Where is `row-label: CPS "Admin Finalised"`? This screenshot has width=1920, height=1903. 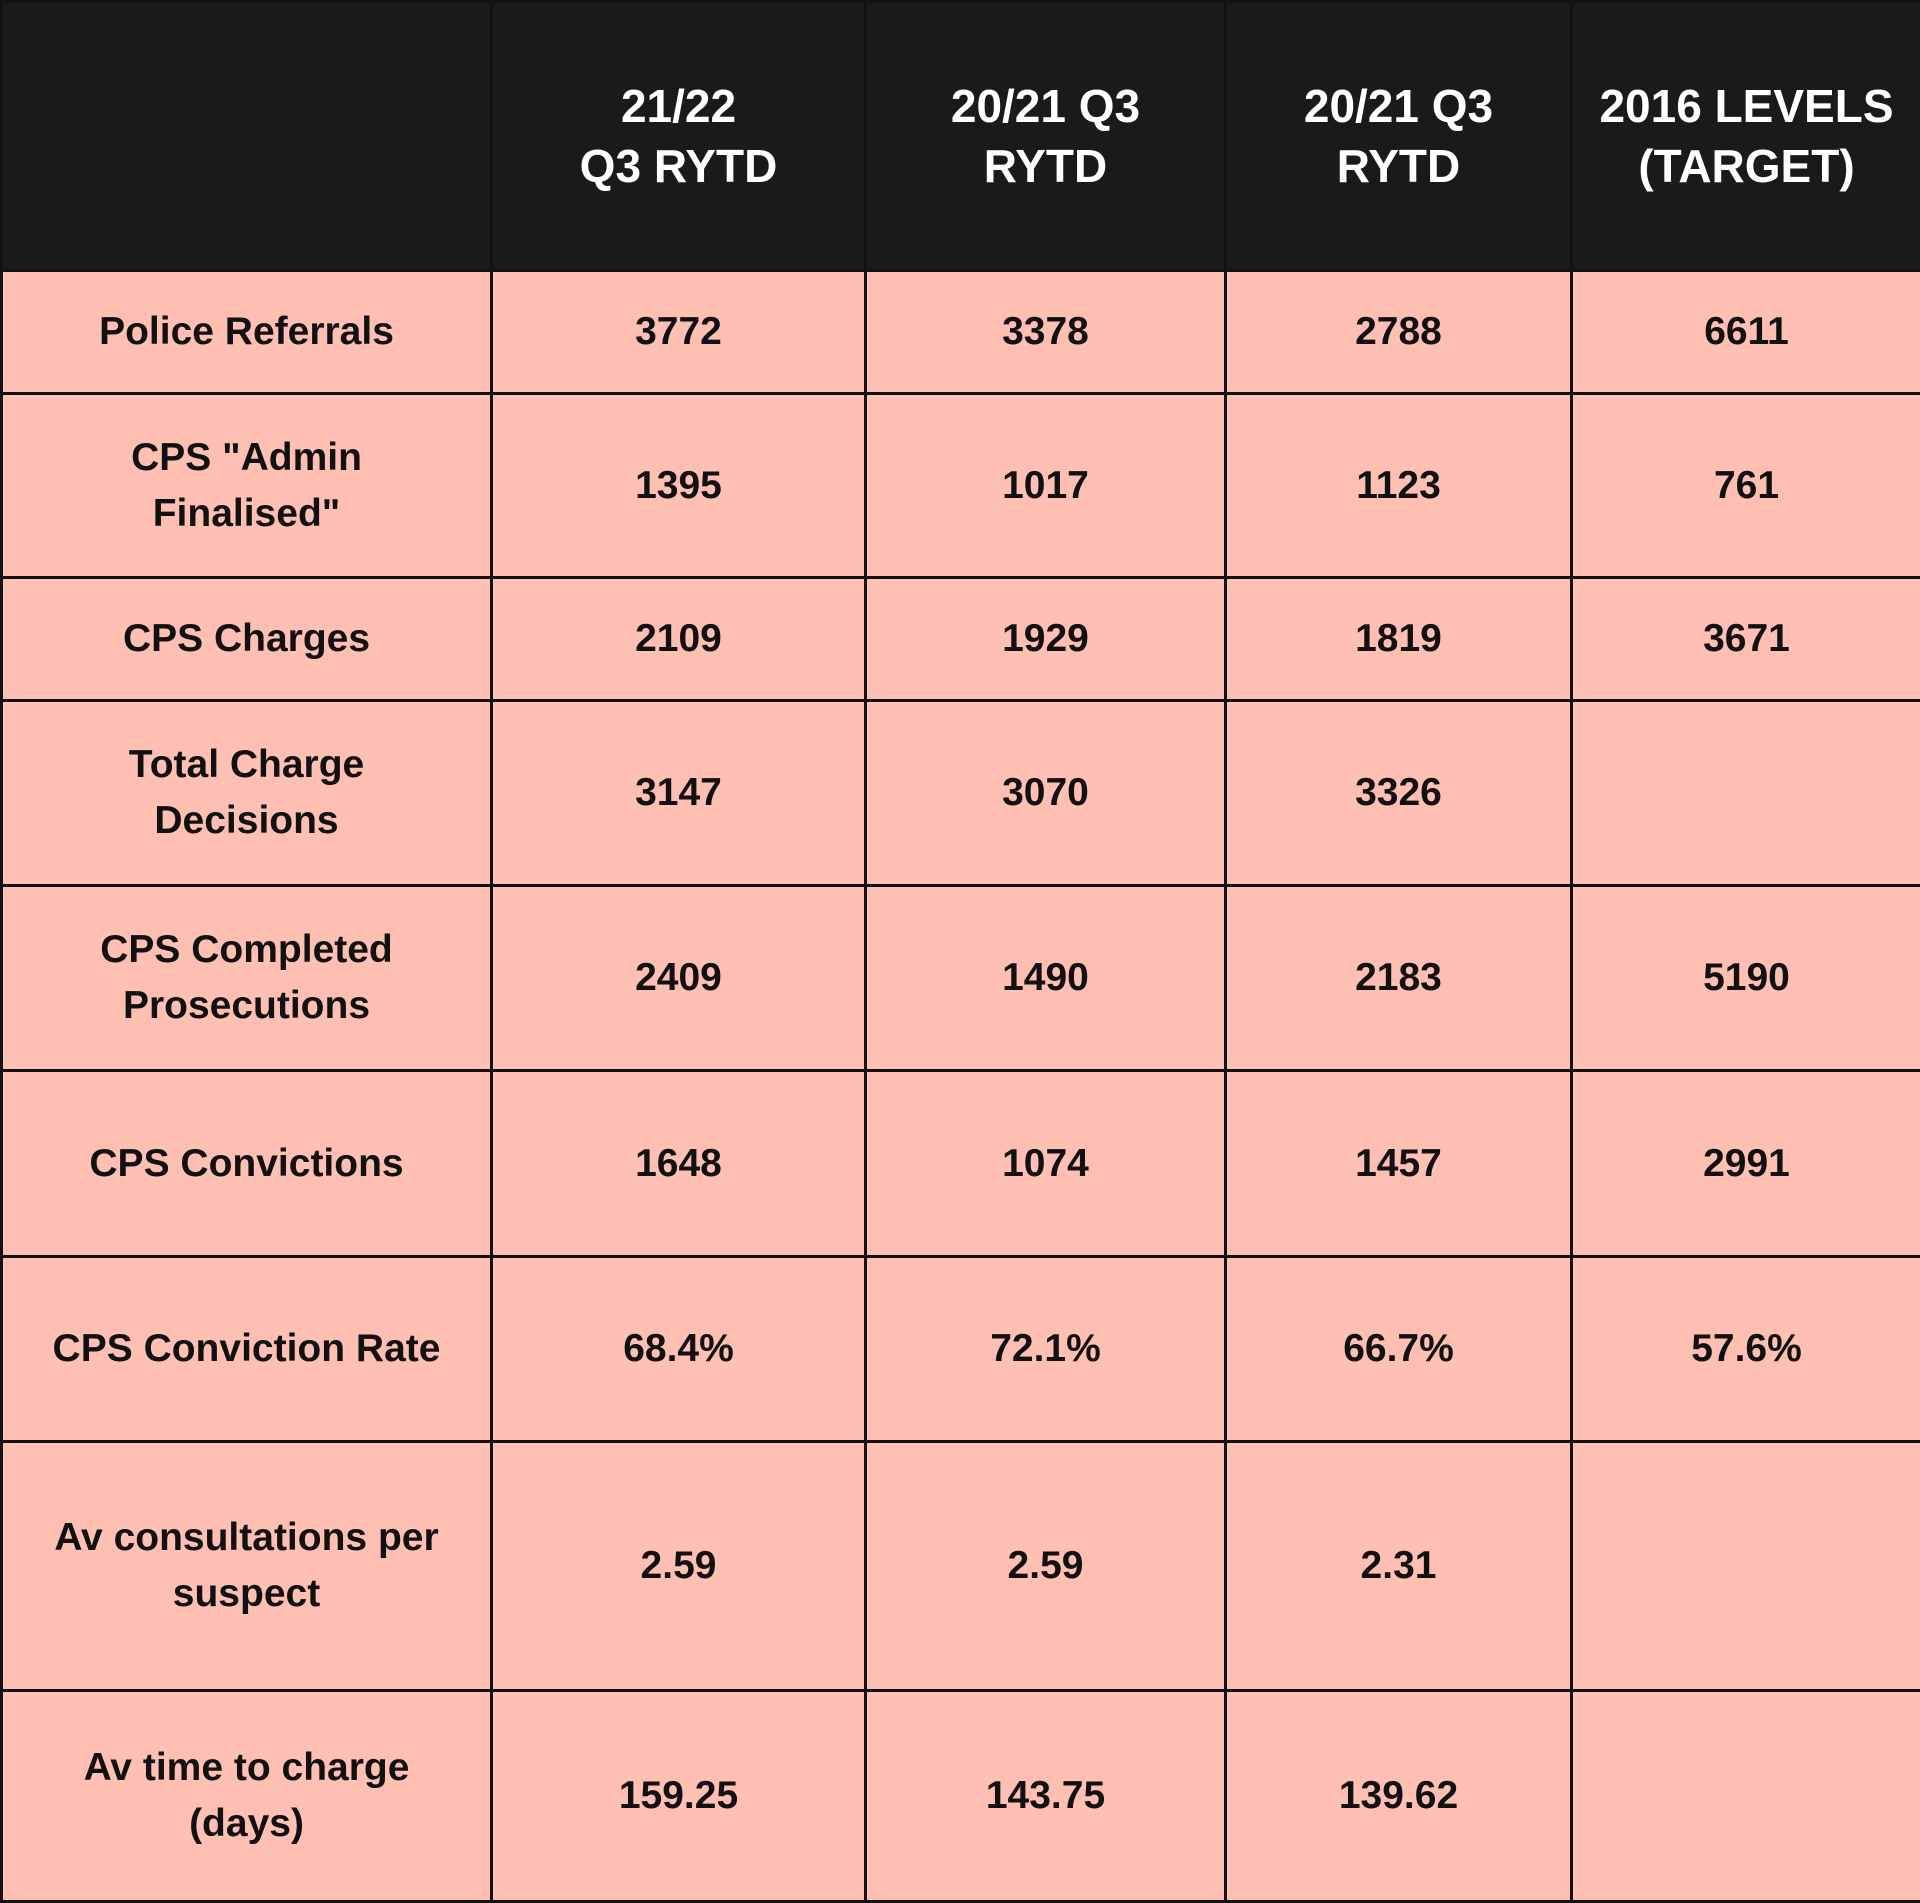 row-label: CPS "Admin Finalised" is located at coordinates (247, 486).